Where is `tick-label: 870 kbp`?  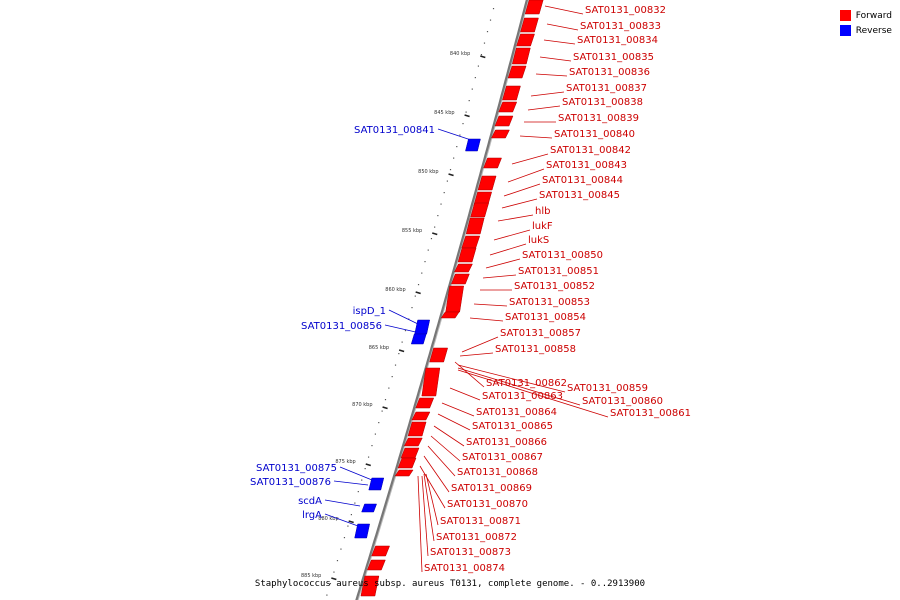 tick-label: 870 kbp is located at coordinates (362, 405).